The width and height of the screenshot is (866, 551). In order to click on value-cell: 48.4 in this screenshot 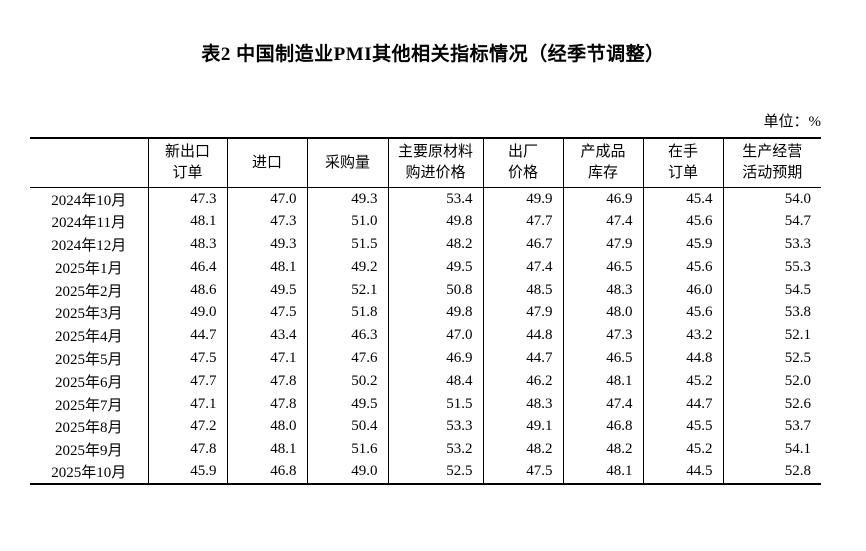, I will do `click(435, 381)`.